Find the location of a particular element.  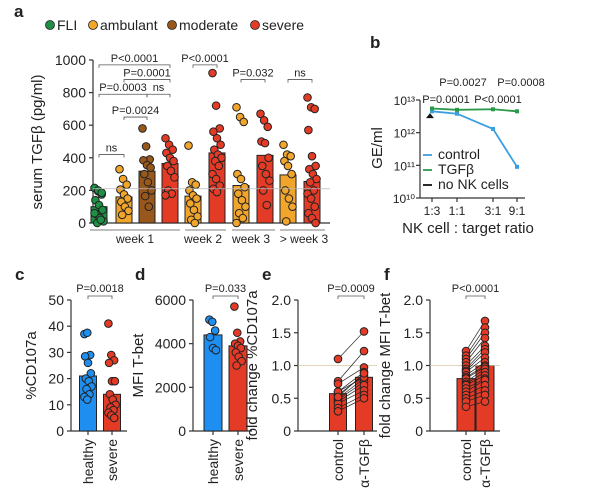

y-tick-label: 0 is located at coordinates (182, 431).